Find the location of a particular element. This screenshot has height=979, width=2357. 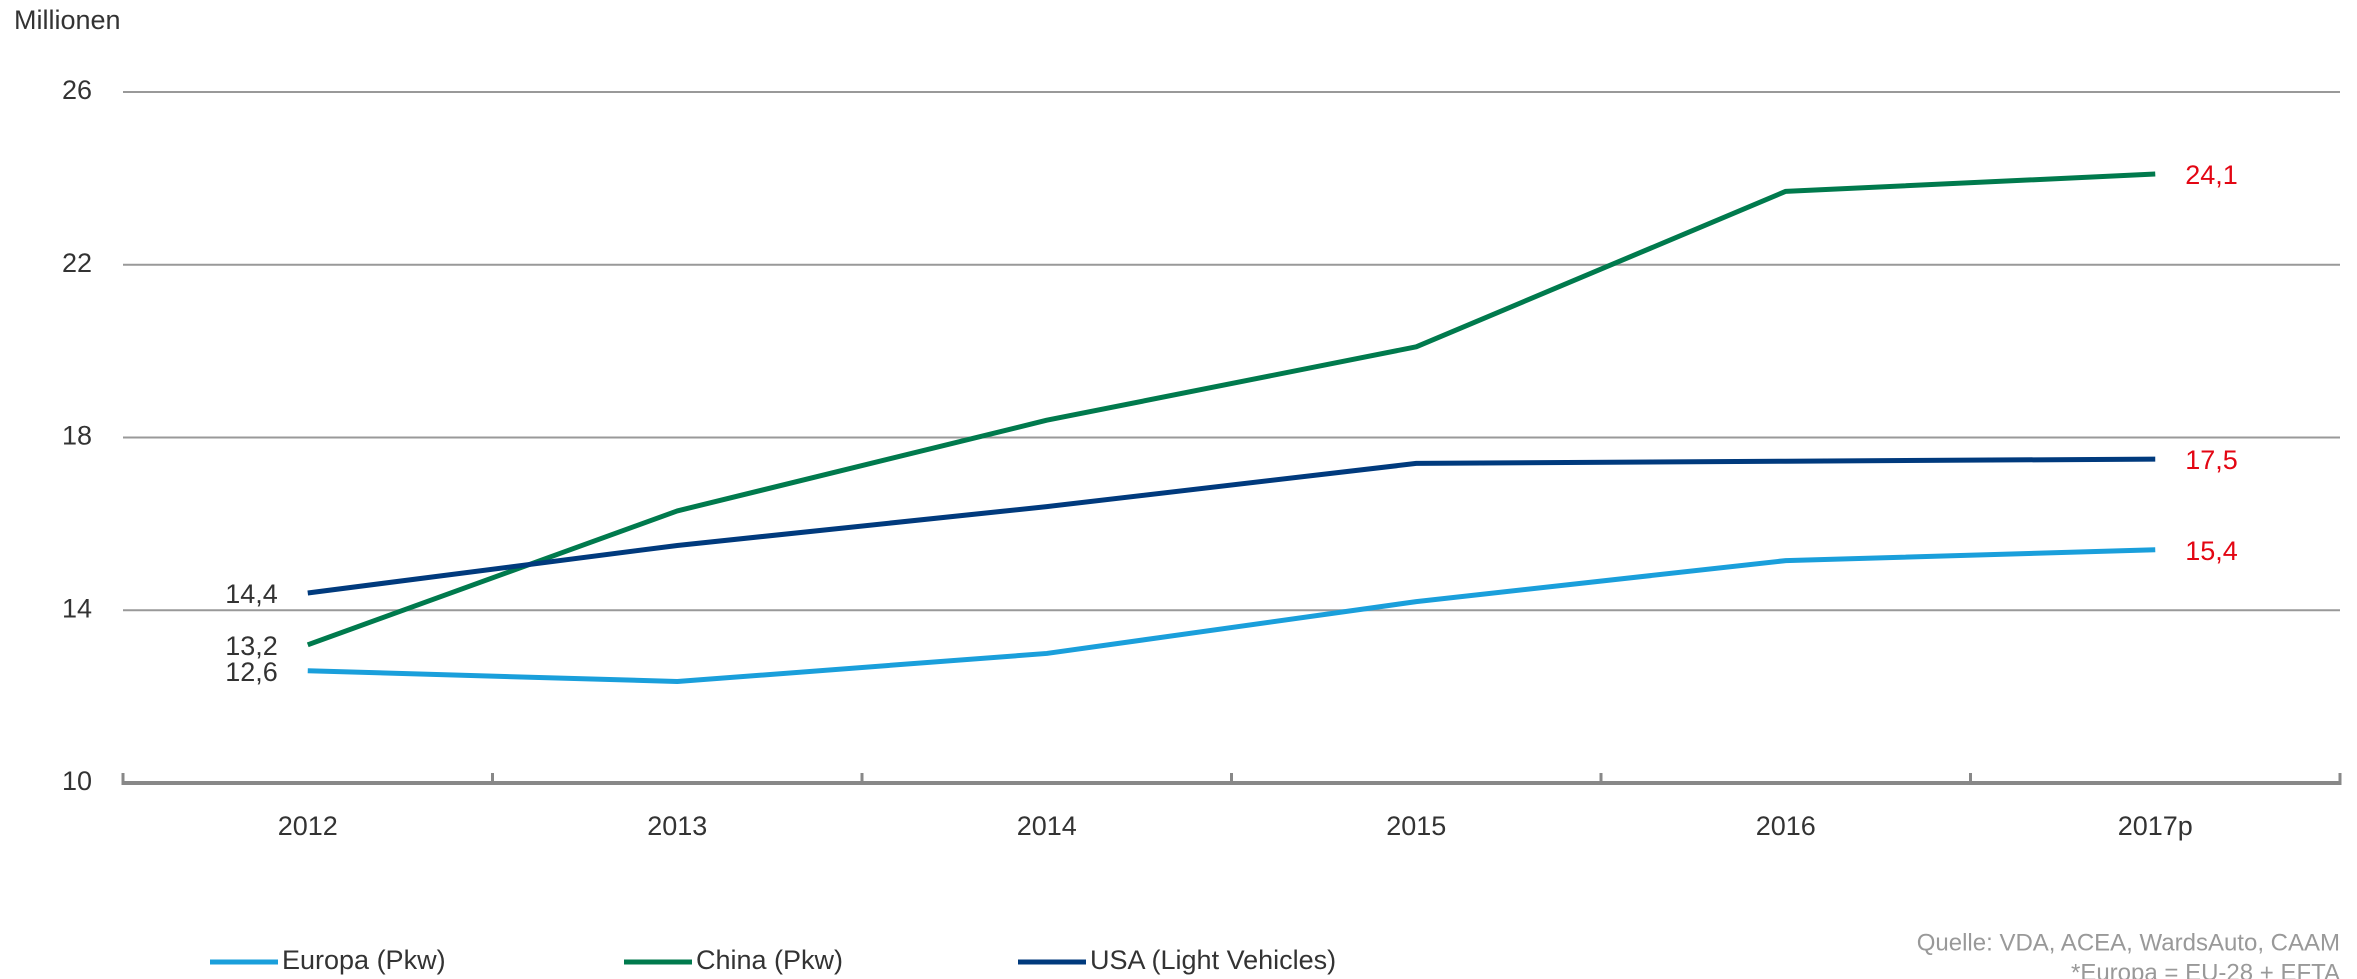

y-tick-label: 26 is located at coordinates (77, 90).